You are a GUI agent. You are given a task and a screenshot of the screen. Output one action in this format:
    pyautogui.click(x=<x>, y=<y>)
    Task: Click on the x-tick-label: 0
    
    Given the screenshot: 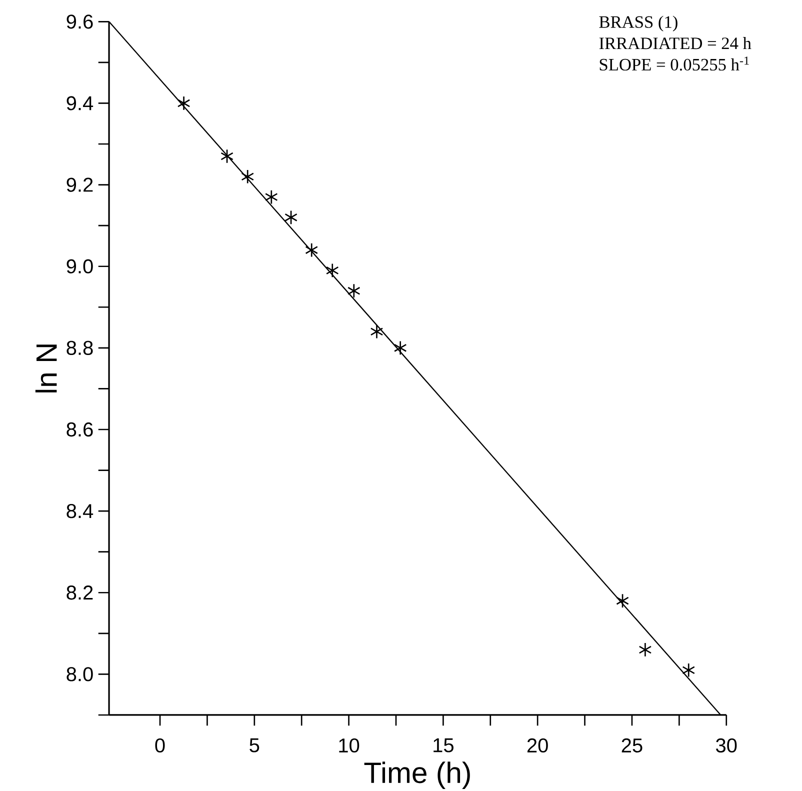 What is the action you would take?
    pyautogui.click(x=160, y=745)
    